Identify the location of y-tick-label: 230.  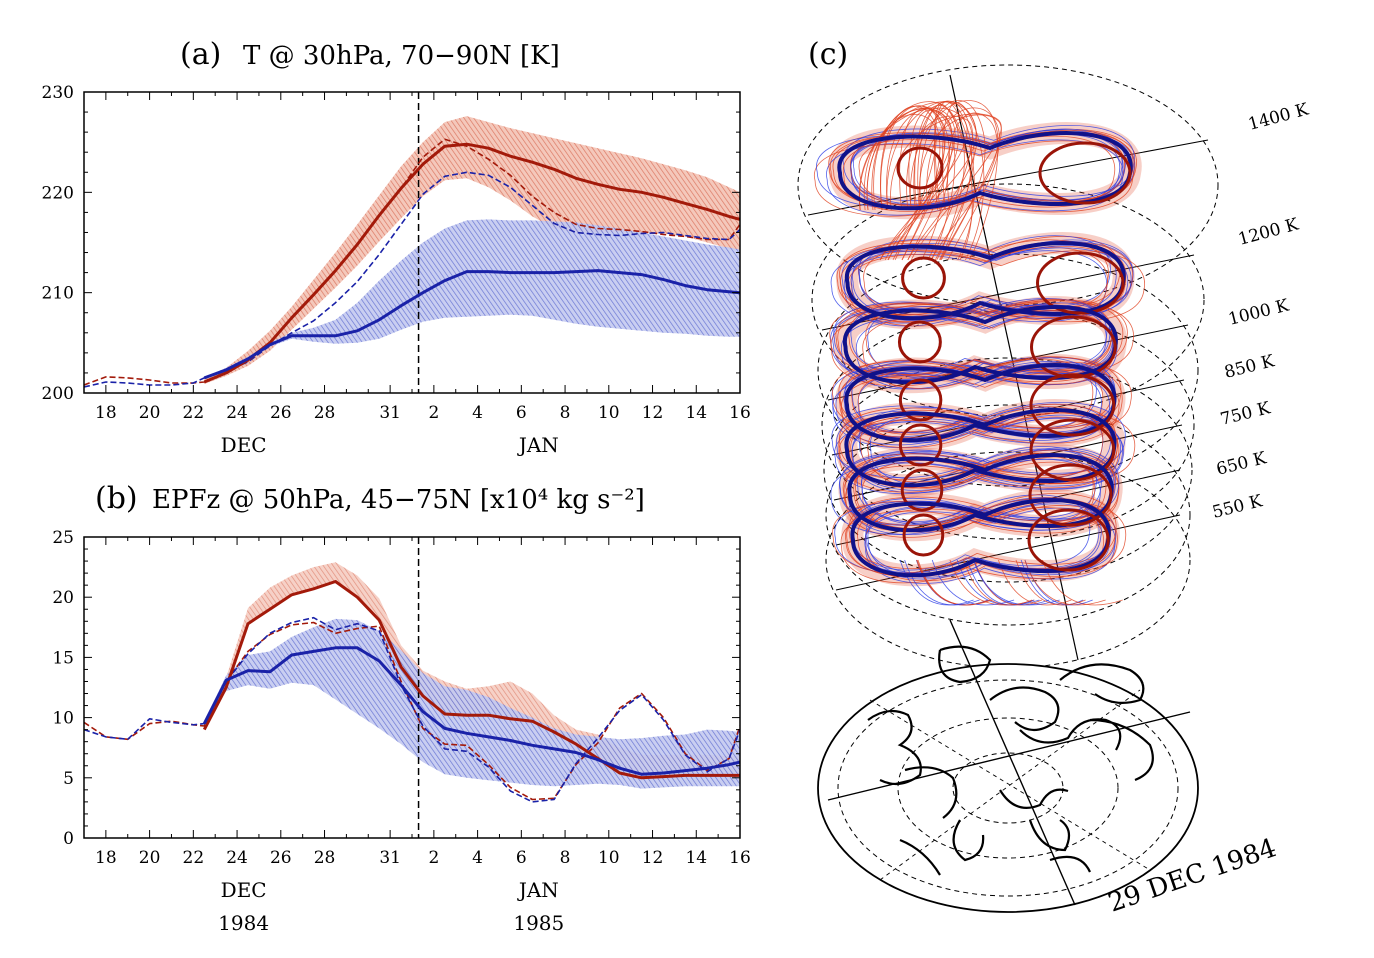
(58, 93).